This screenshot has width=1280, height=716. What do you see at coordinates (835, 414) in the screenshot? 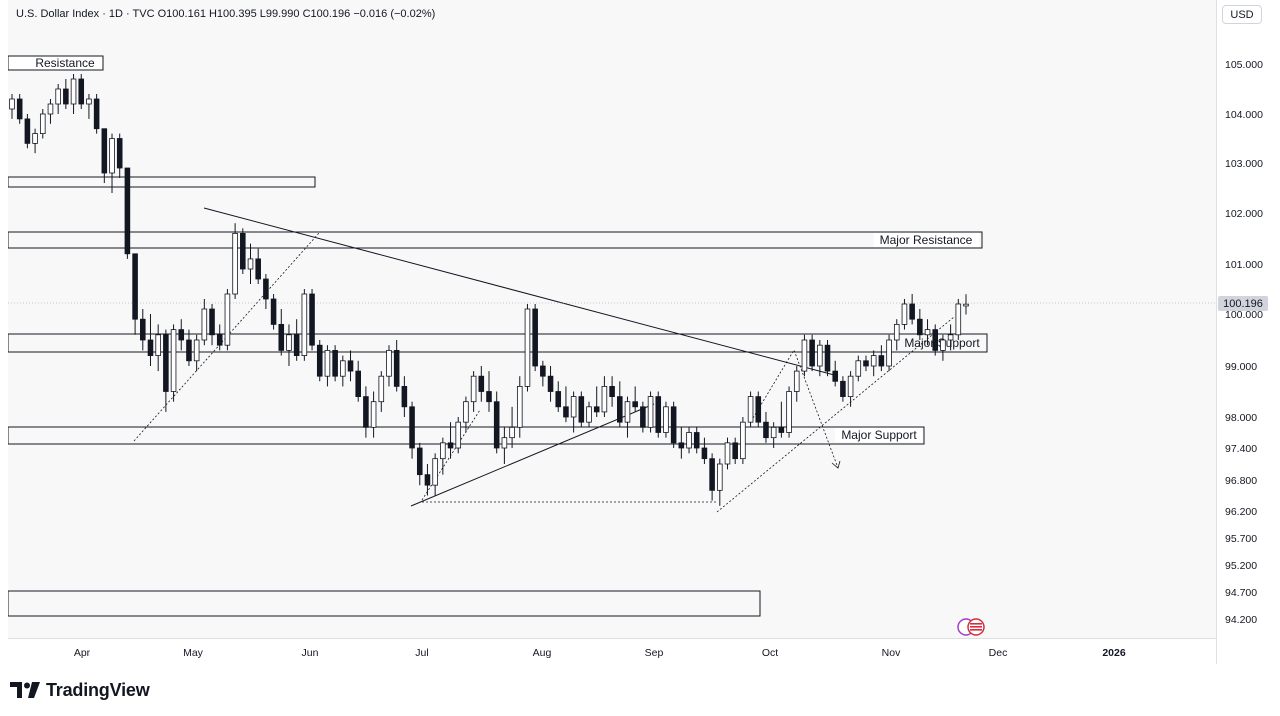
I see `dotted-trendline-sep-nov` at bounding box center [835, 414].